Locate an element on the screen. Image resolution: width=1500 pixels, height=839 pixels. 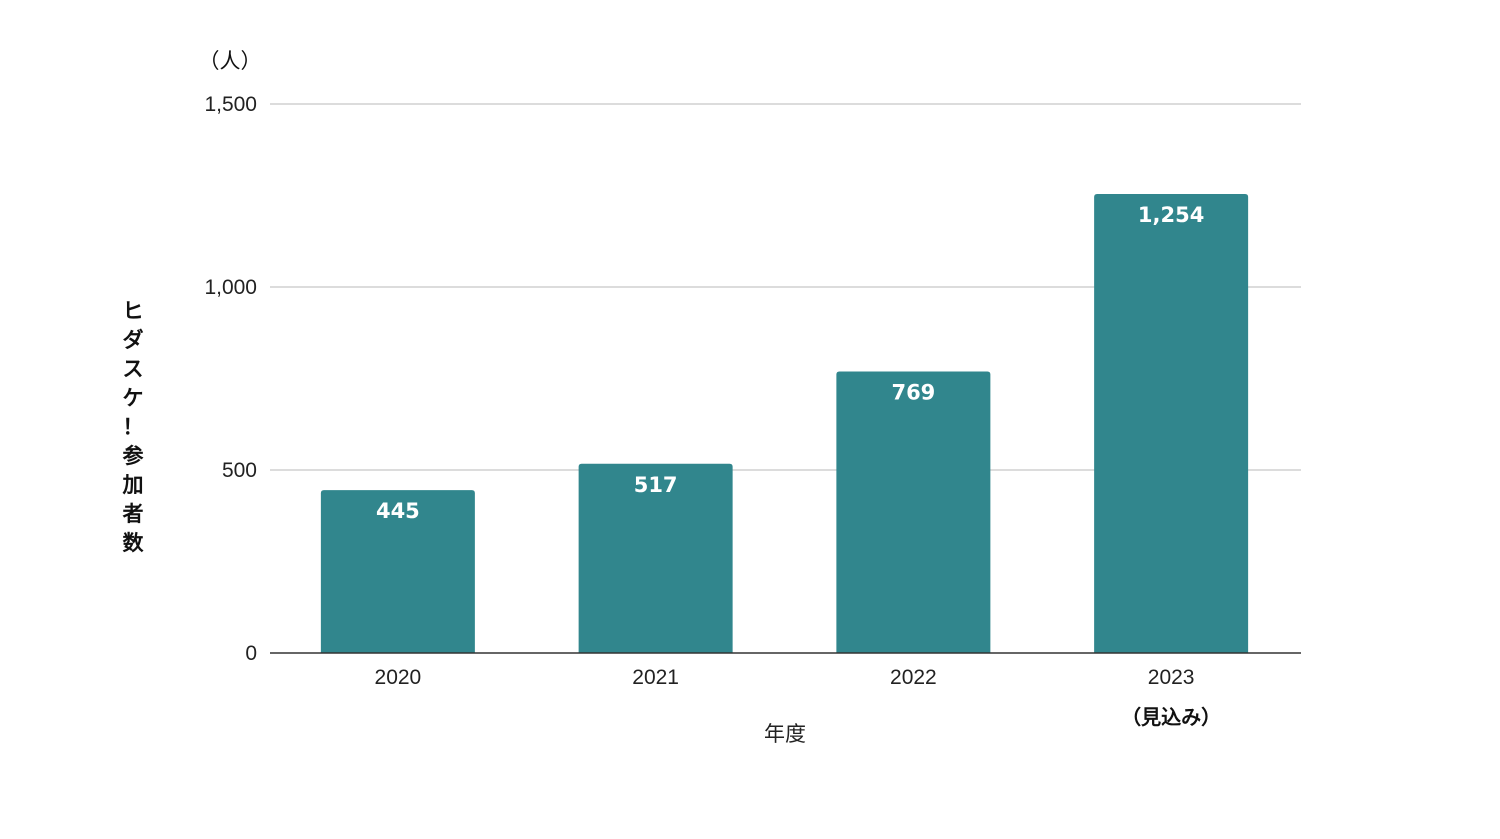
y-axis-title-char: ダ is located at coordinates (133, 340).